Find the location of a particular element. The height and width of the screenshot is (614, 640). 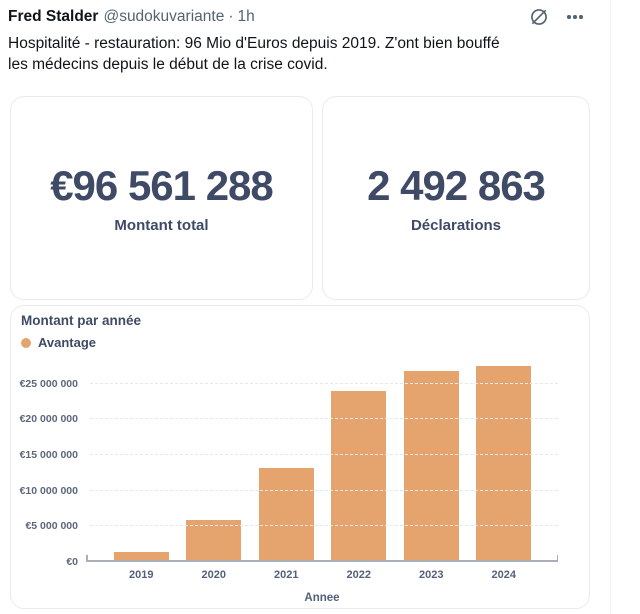

stat-label-montant-total: Montant total is located at coordinates (161, 225).